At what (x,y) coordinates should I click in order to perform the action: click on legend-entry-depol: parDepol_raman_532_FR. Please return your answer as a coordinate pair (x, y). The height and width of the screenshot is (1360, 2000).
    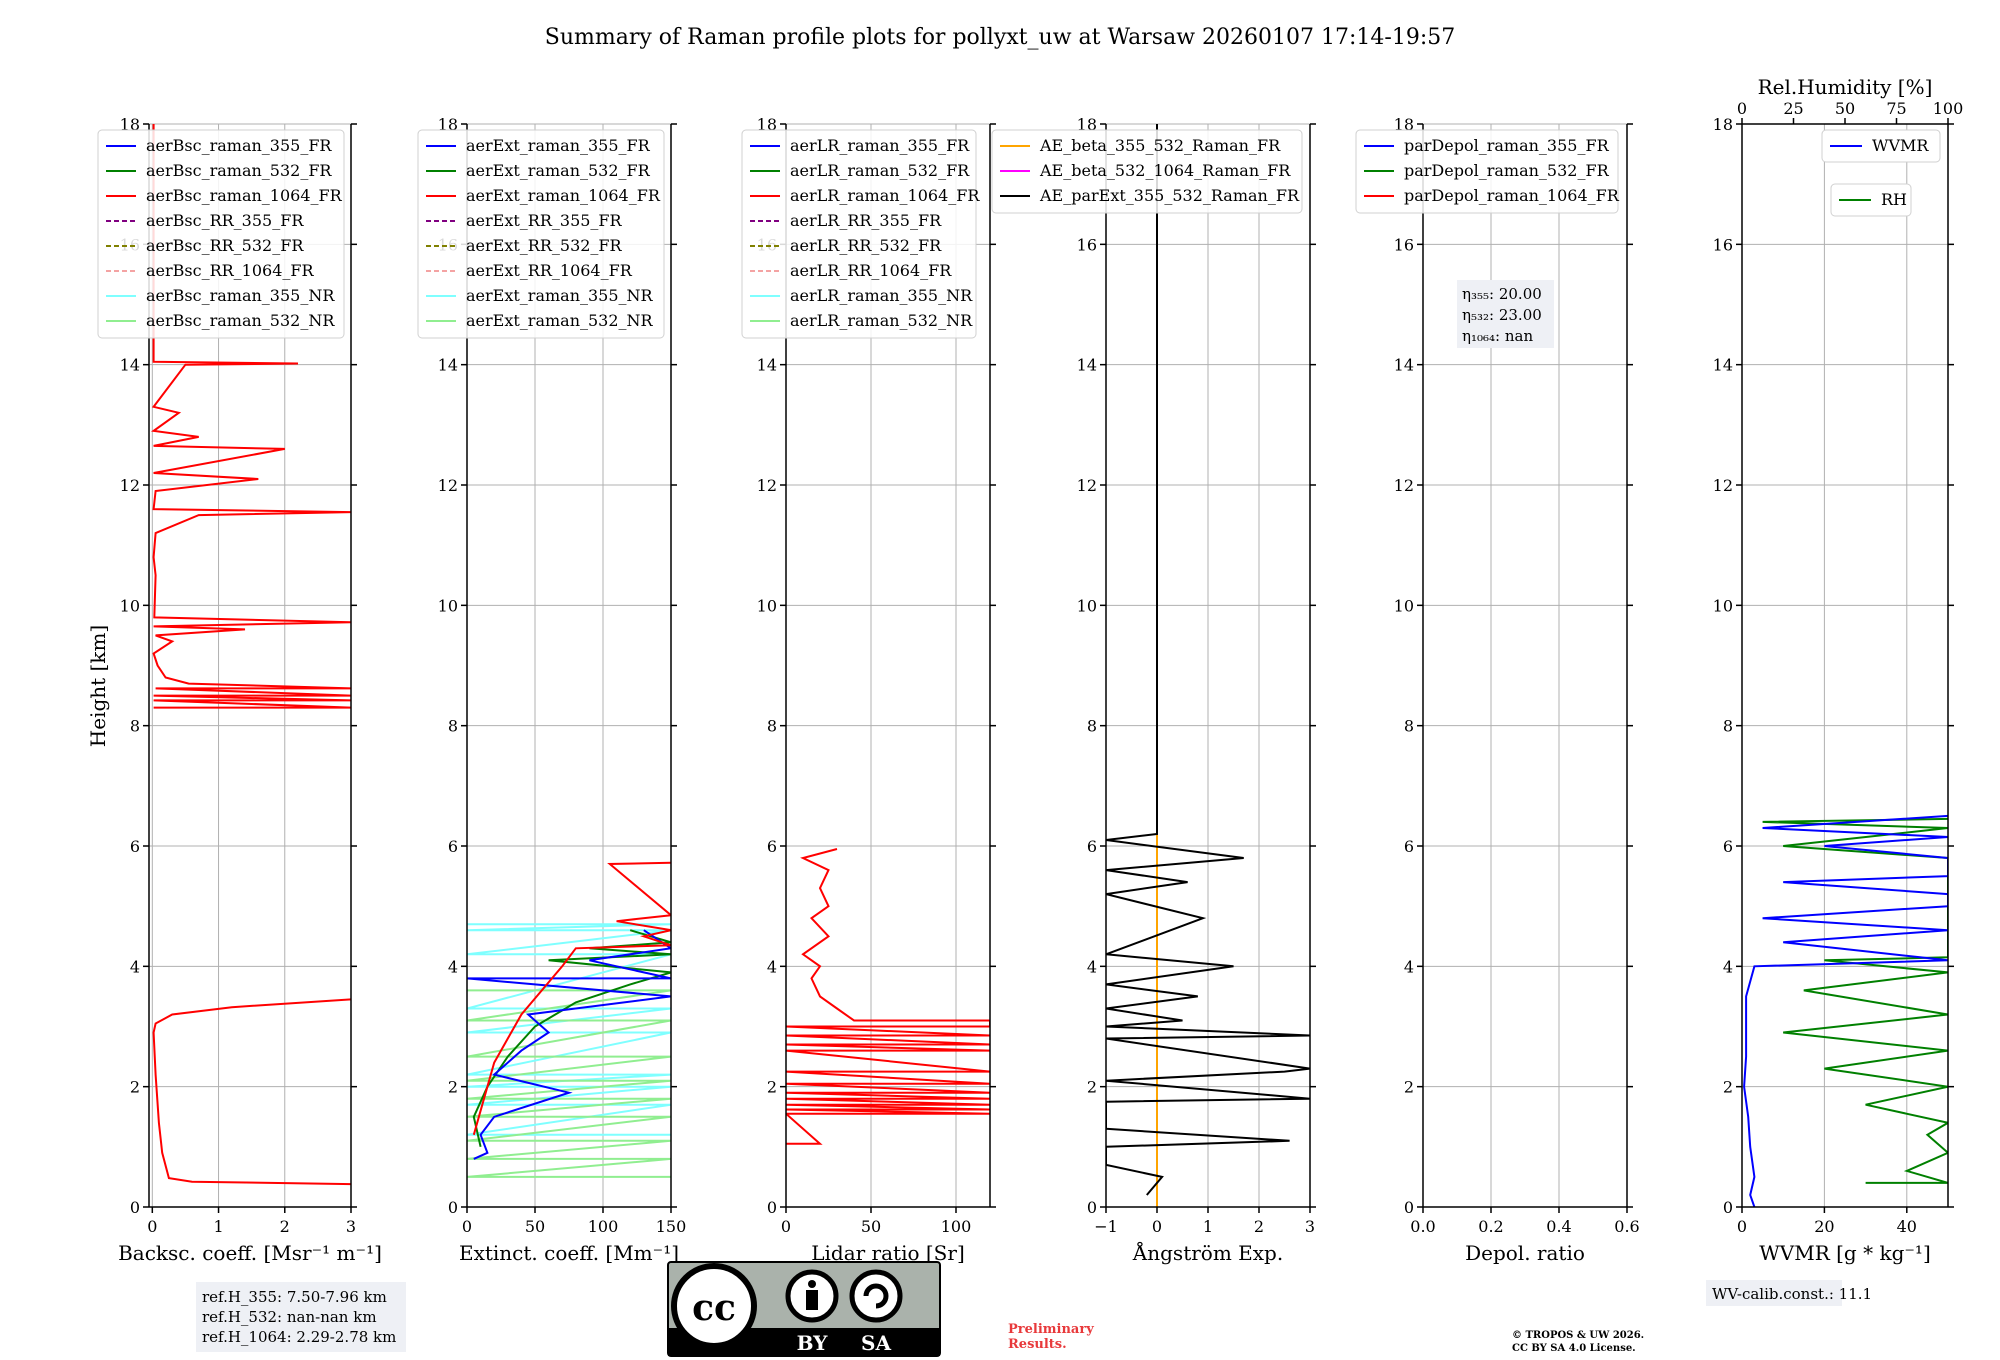
    Looking at the image, I should click on (1507, 170).